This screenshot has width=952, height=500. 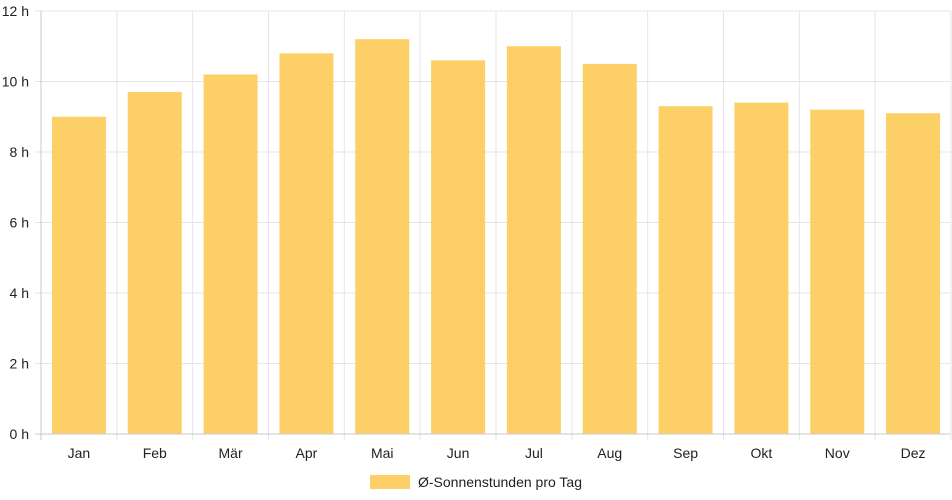 I want to click on bar-mär, so click(x=230, y=254).